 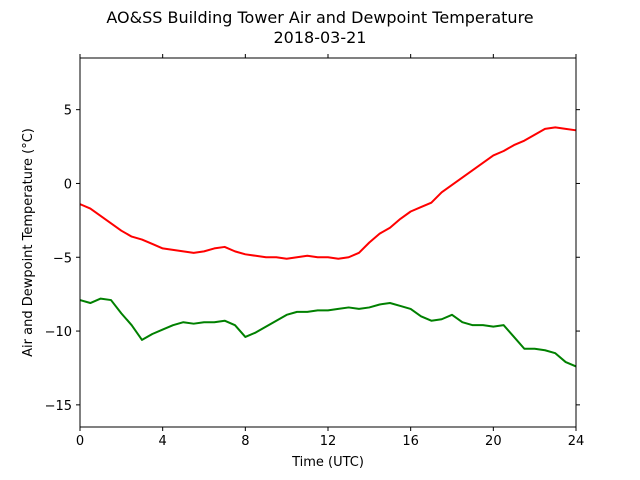 What do you see at coordinates (80, 441) in the screenshot?
I see `x-tick-label: 0` at bounding box center [80, 441].